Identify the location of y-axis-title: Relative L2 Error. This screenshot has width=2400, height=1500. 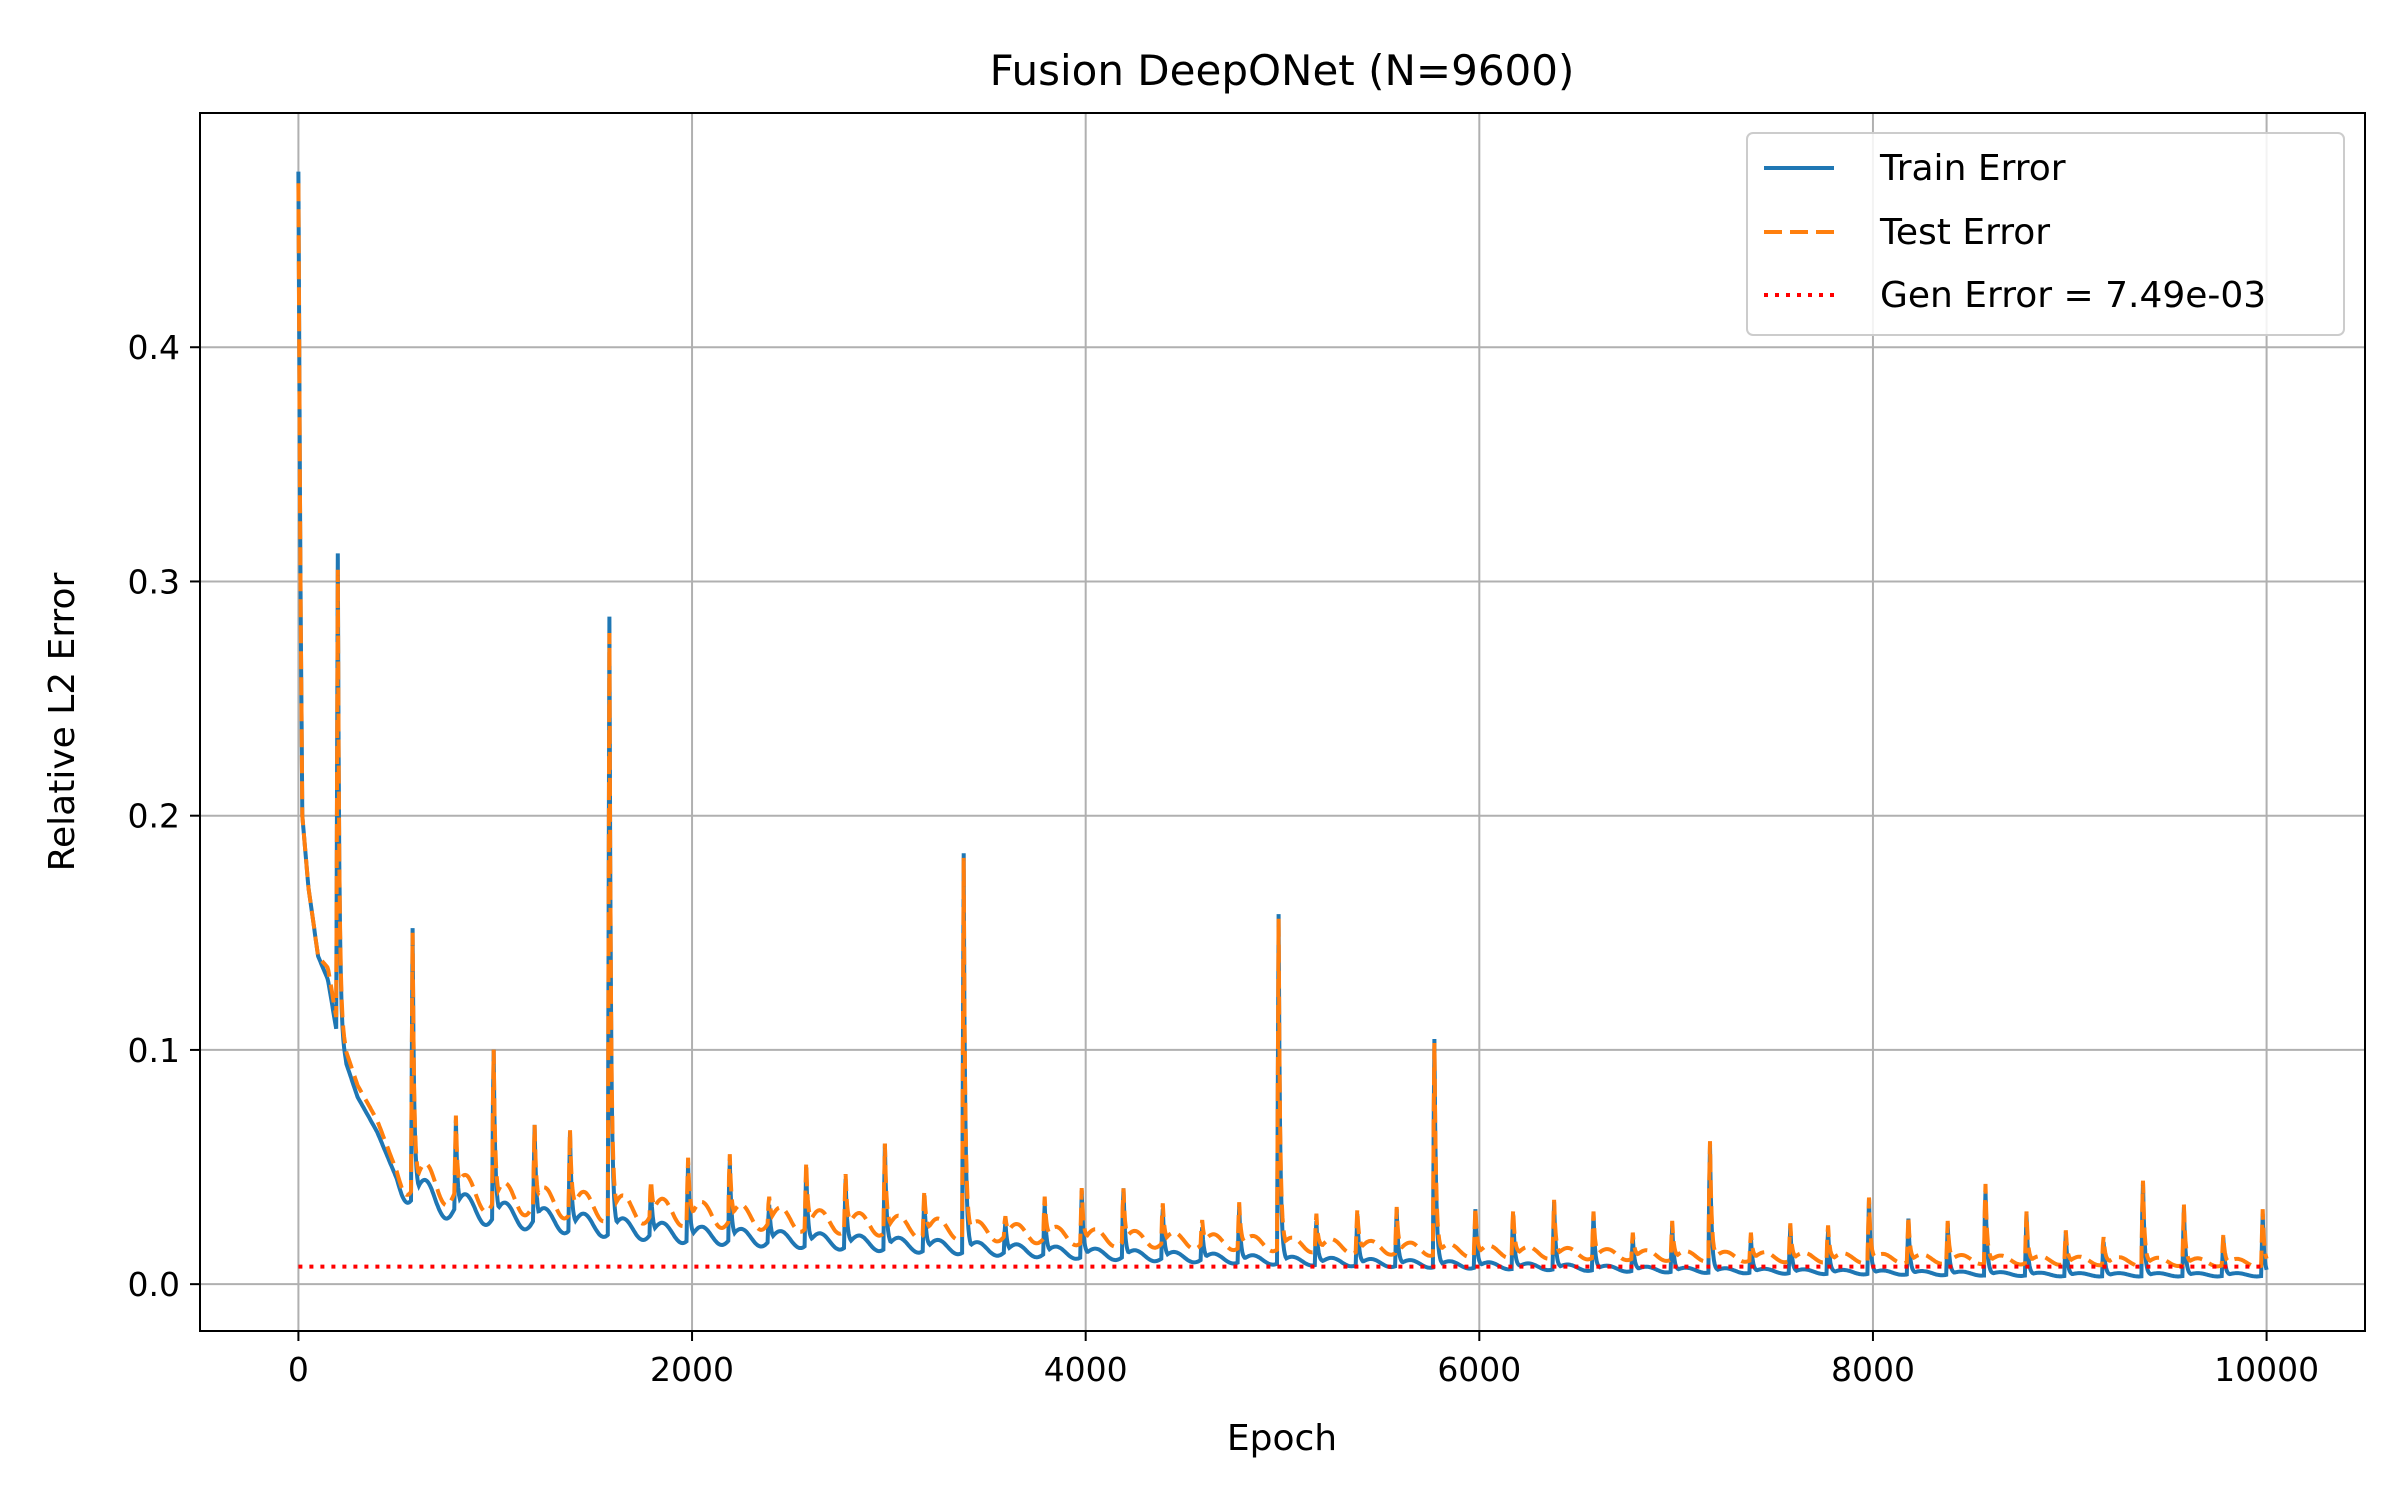
(62, 721).